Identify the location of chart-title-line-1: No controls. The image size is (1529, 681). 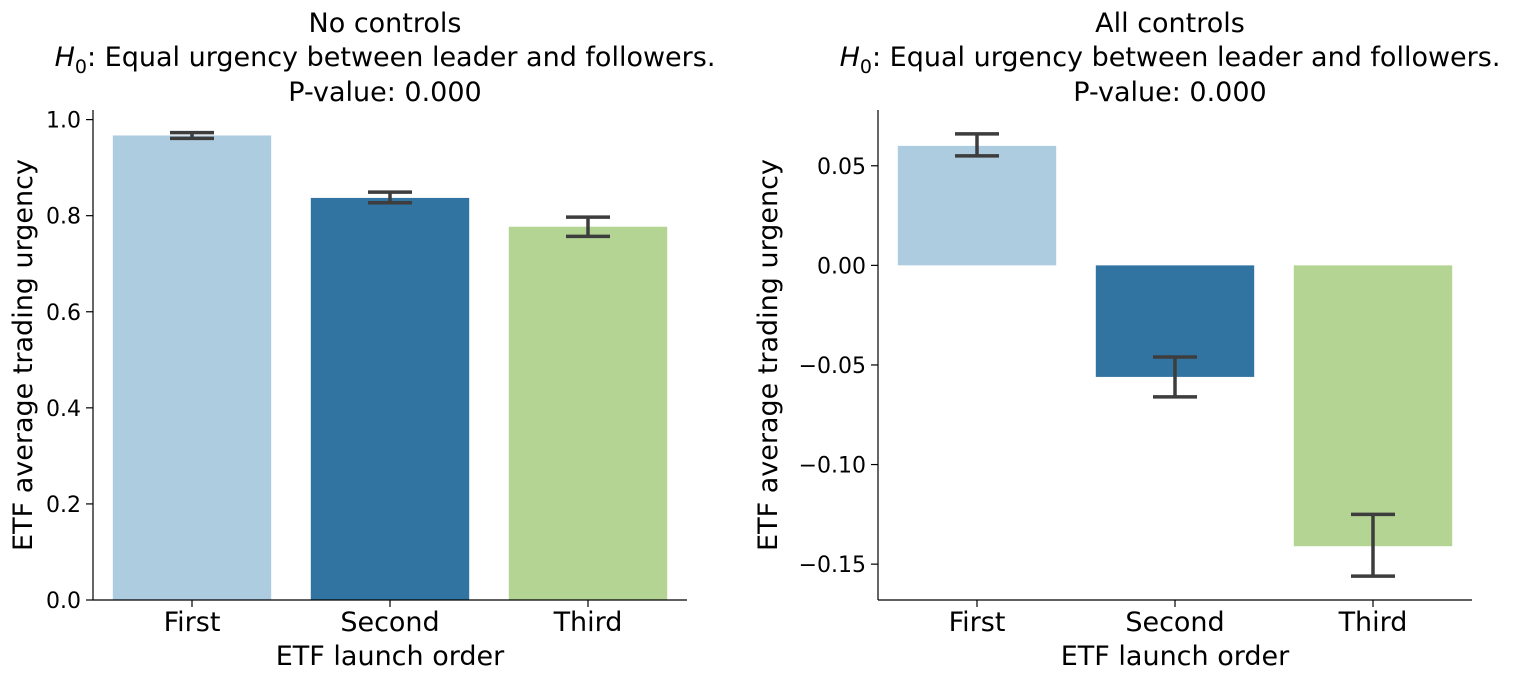
(385, 23).